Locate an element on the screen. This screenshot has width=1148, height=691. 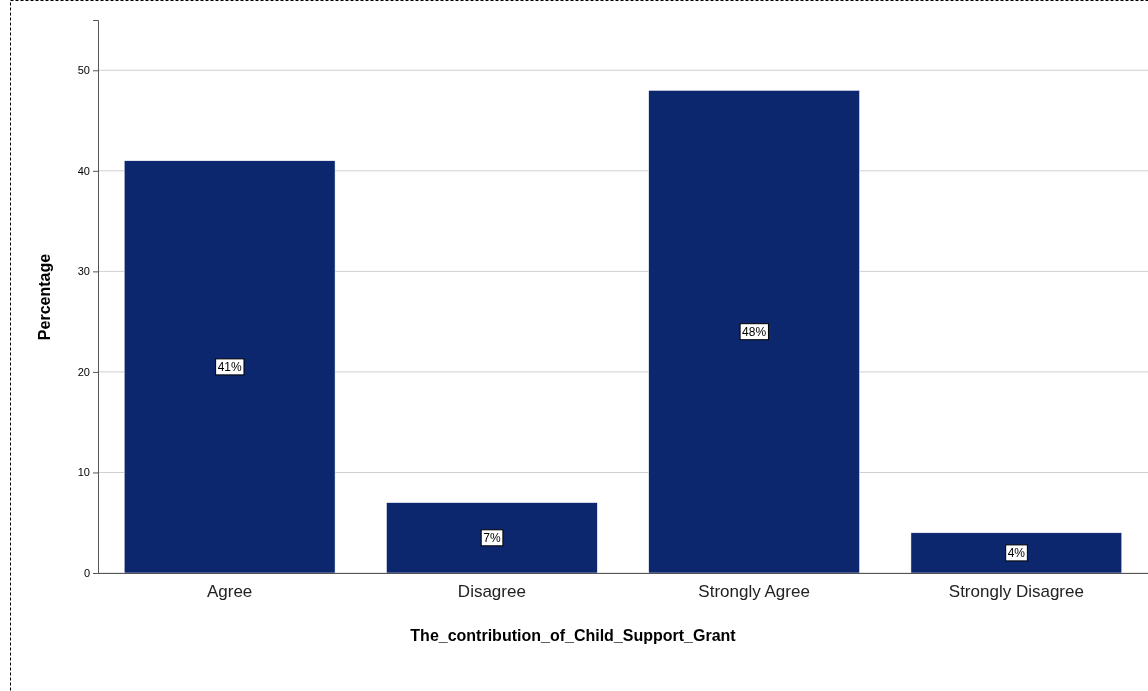
y-tick-label: 40 is located at coordinates (83, 170).